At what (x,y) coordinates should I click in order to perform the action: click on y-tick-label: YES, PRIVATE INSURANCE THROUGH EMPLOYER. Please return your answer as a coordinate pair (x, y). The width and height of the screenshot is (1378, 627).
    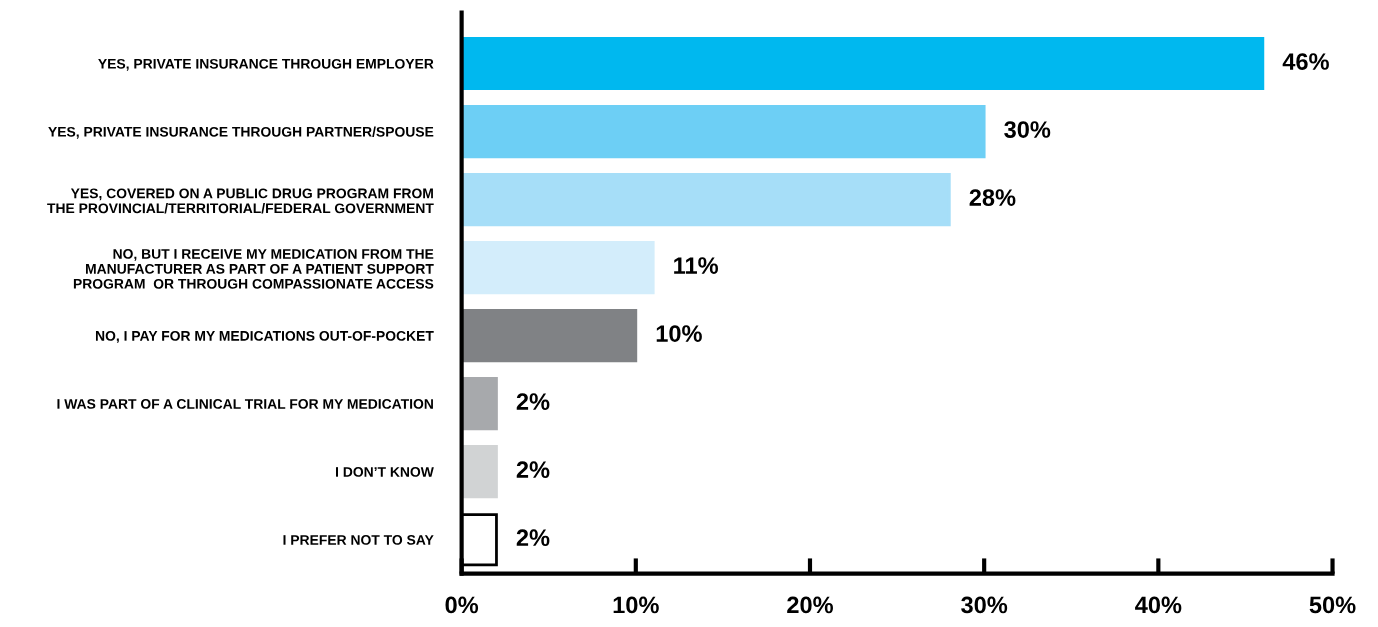
    Looking at the image, I should click on (266, 64).